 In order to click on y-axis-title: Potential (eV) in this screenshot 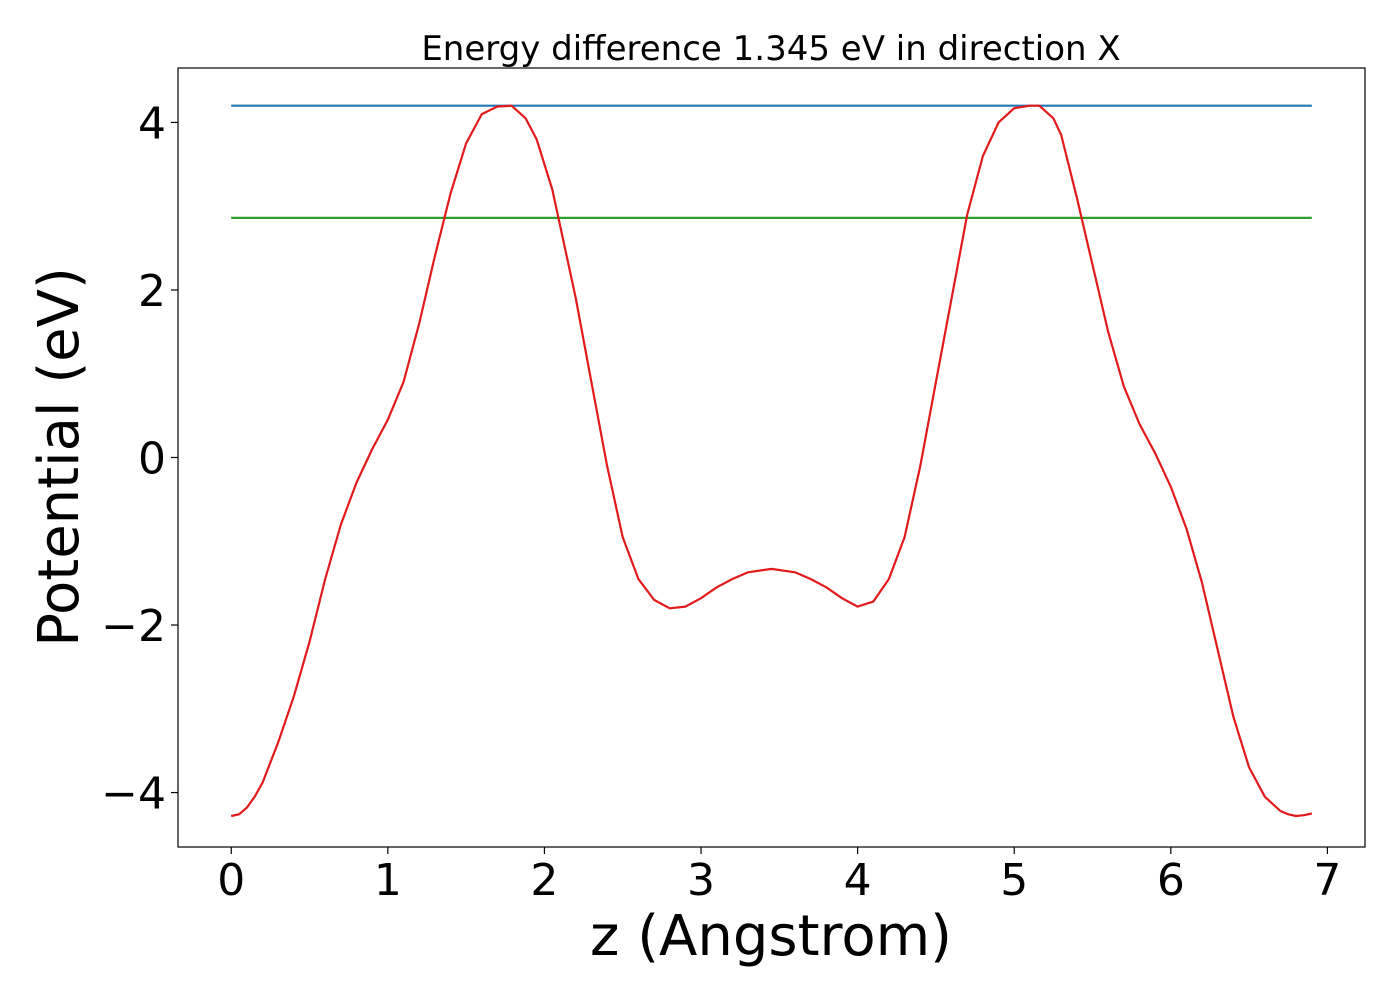, I will do `click(59, 457)`.